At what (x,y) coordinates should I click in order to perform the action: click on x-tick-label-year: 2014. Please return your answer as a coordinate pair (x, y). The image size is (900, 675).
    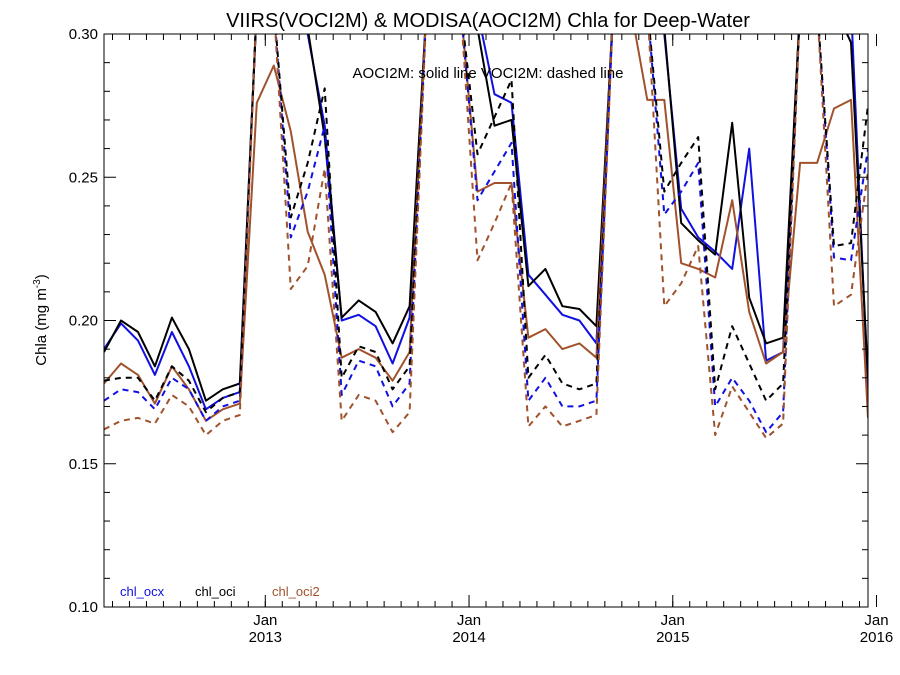
    Looking at the image, I should click on (468, 637).